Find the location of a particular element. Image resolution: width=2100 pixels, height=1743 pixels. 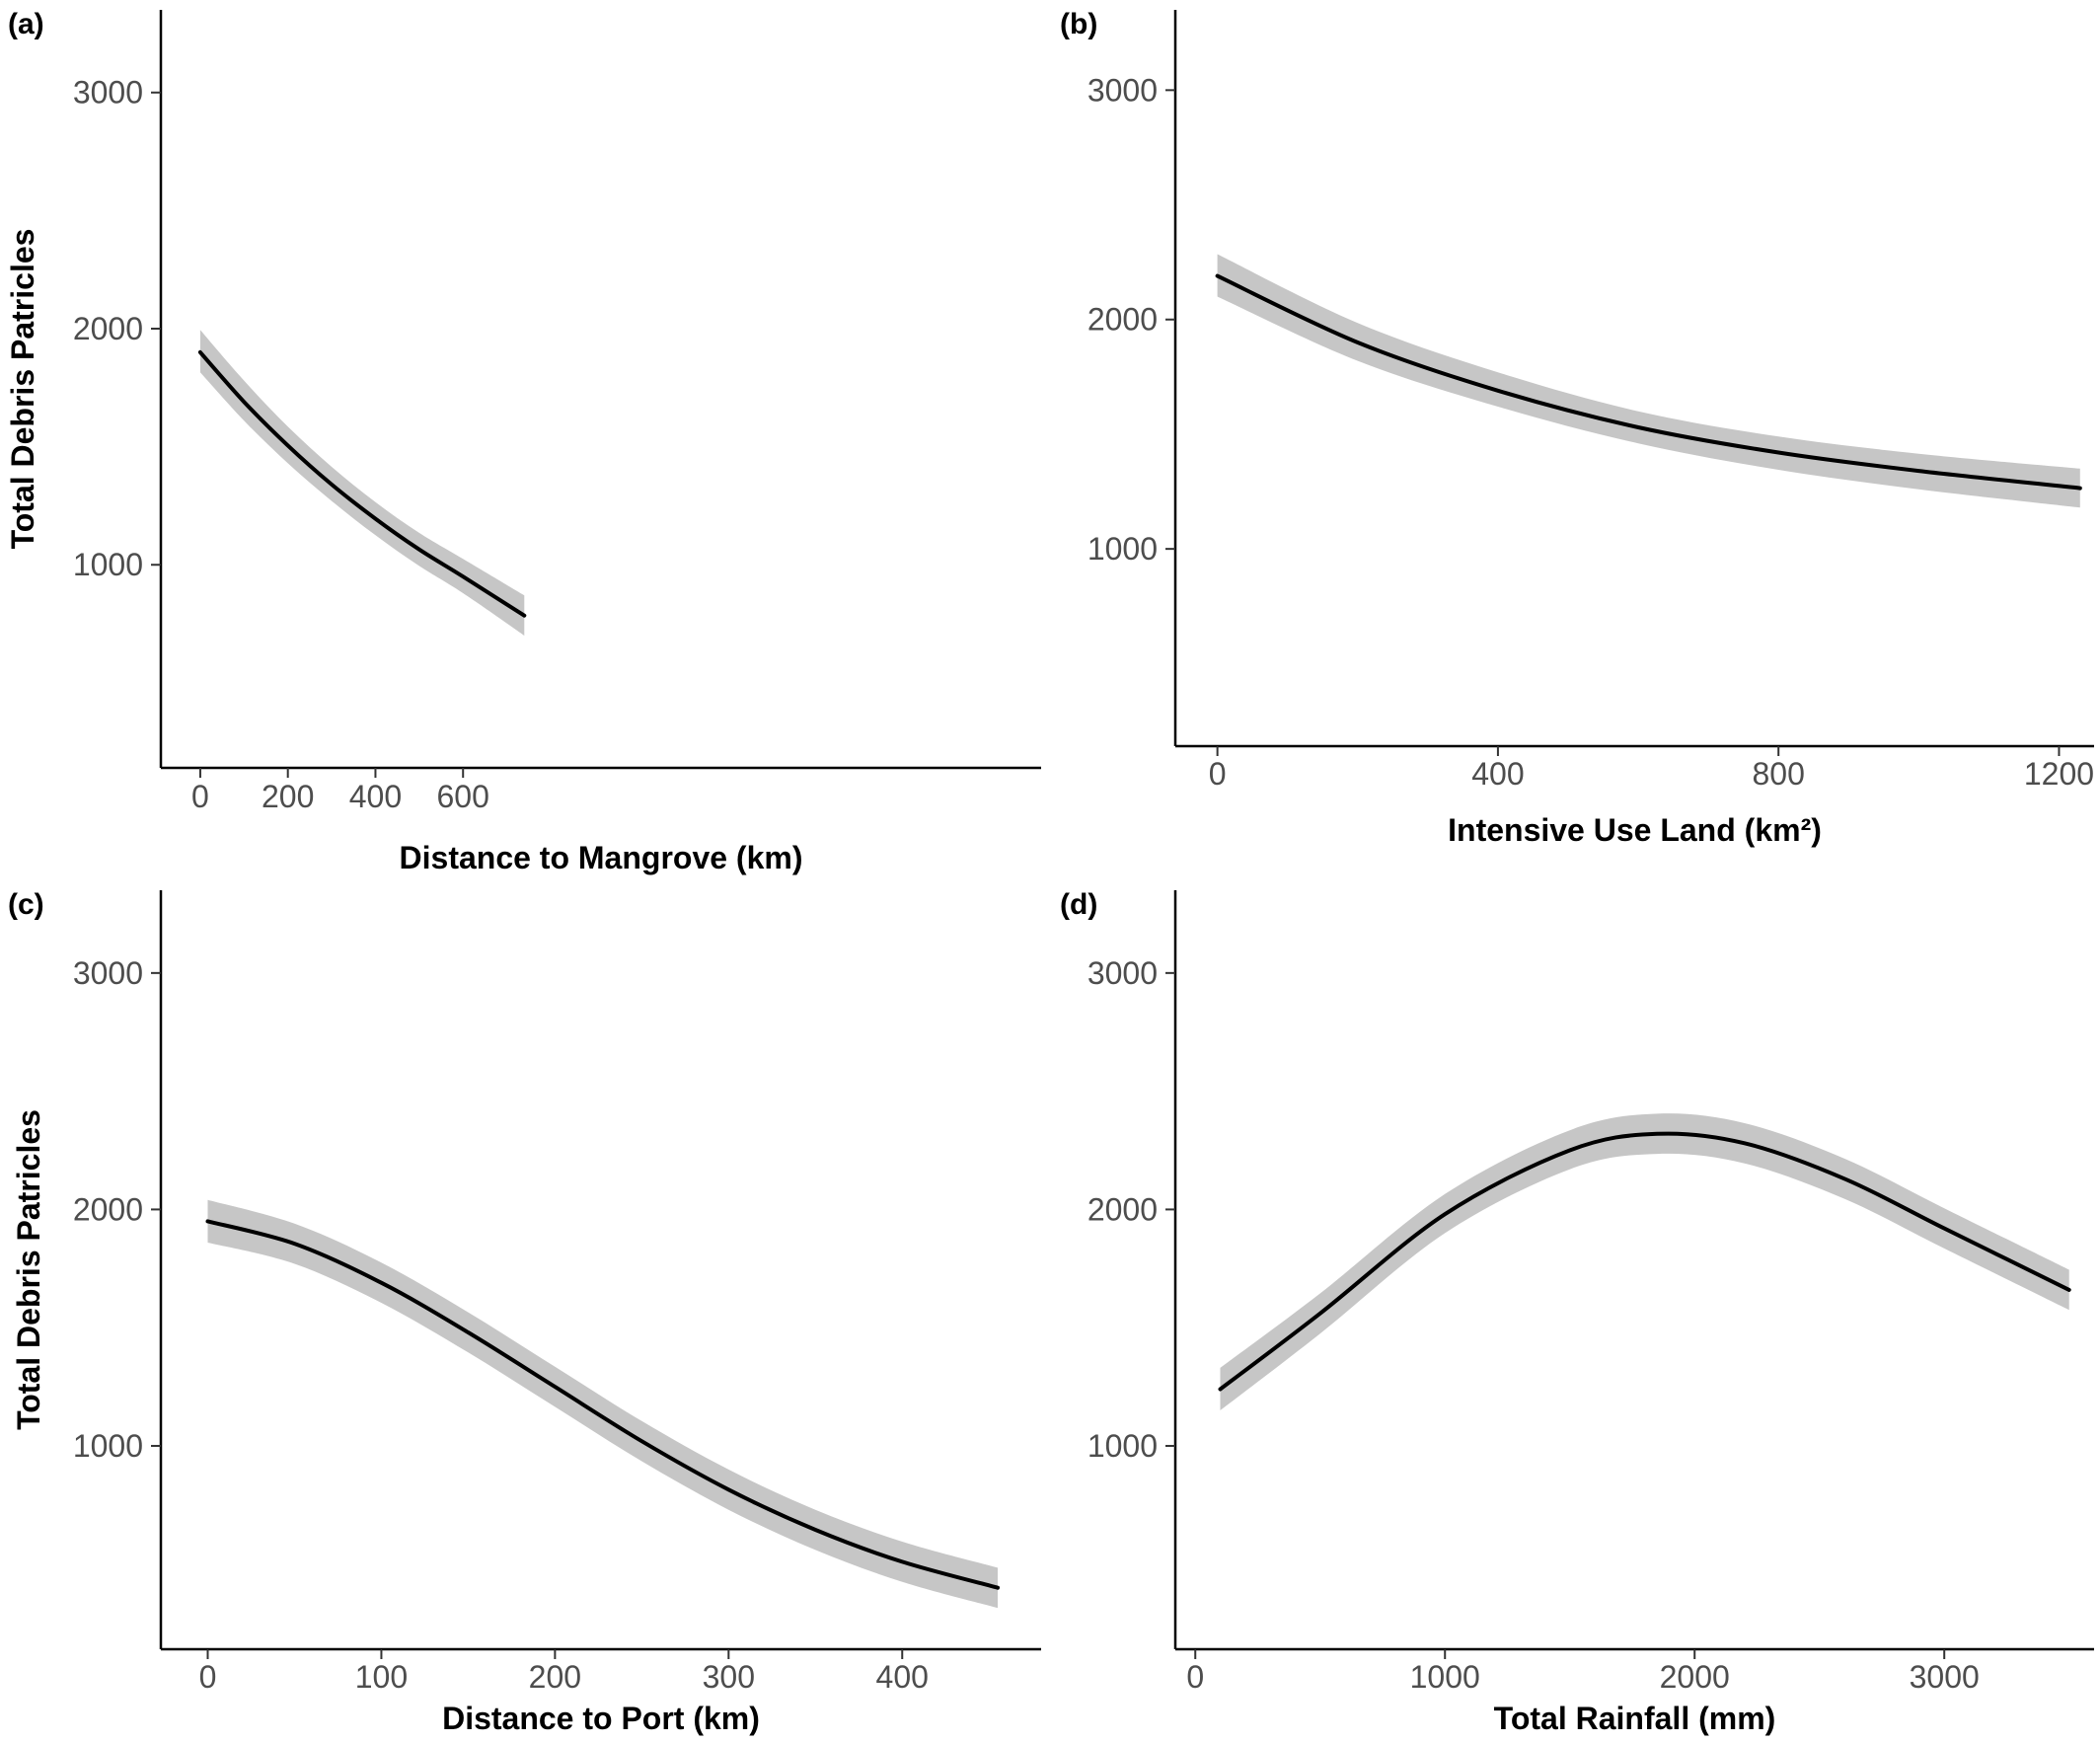

panel-label: (c) is located at coordinates (26, 904).